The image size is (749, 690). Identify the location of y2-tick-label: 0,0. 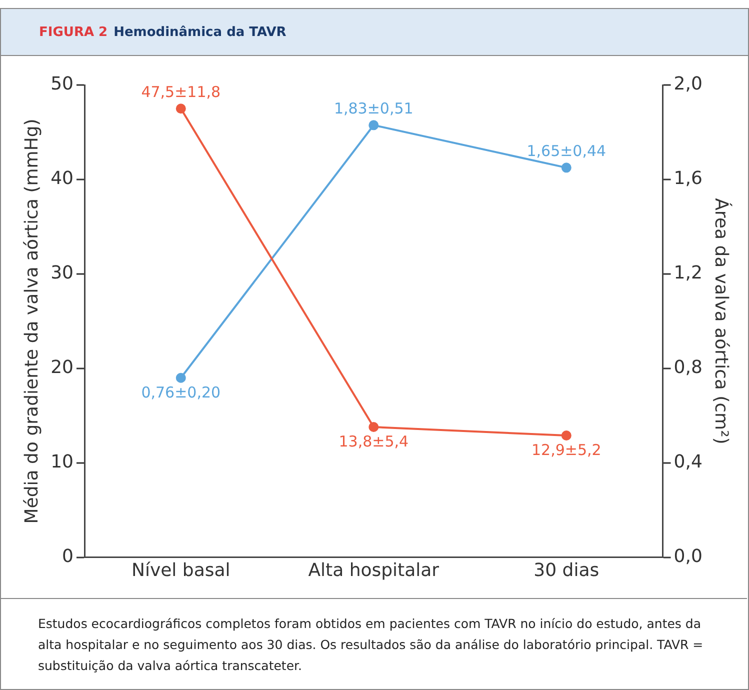
(688, 557).